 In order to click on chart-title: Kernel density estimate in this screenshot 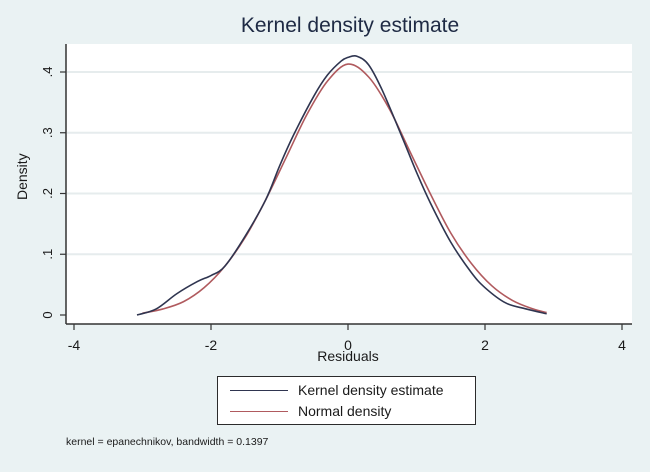, I will do `click(350, 25)`.